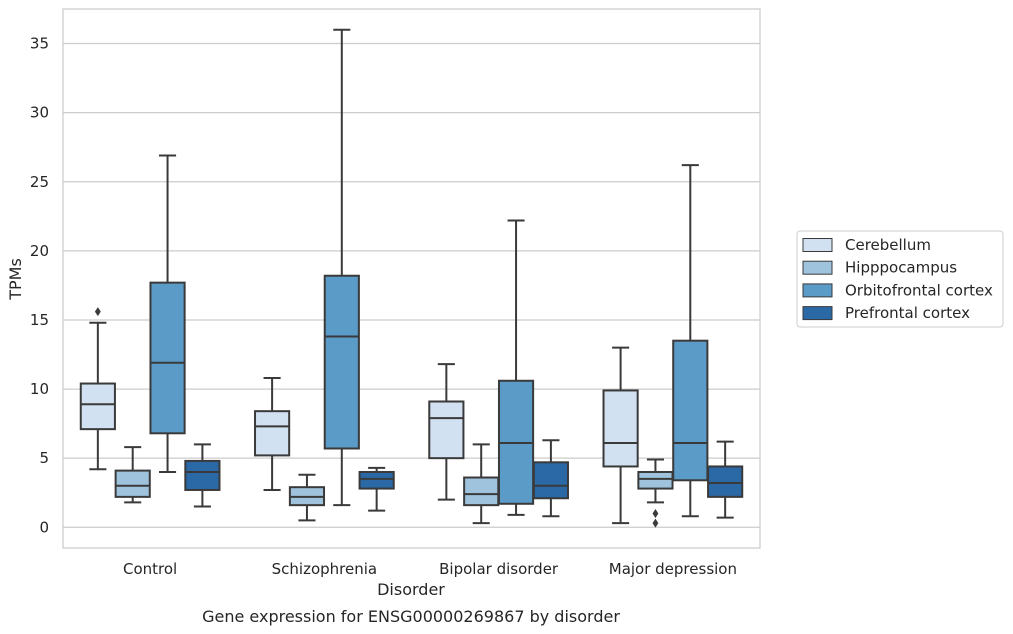 This screenshot has height=634, width=1013. What do you see at coordinates (499, 569) in the screenshot?
I see `x-tick-label: Bipolar disorder` at bounding box center [499, 569].